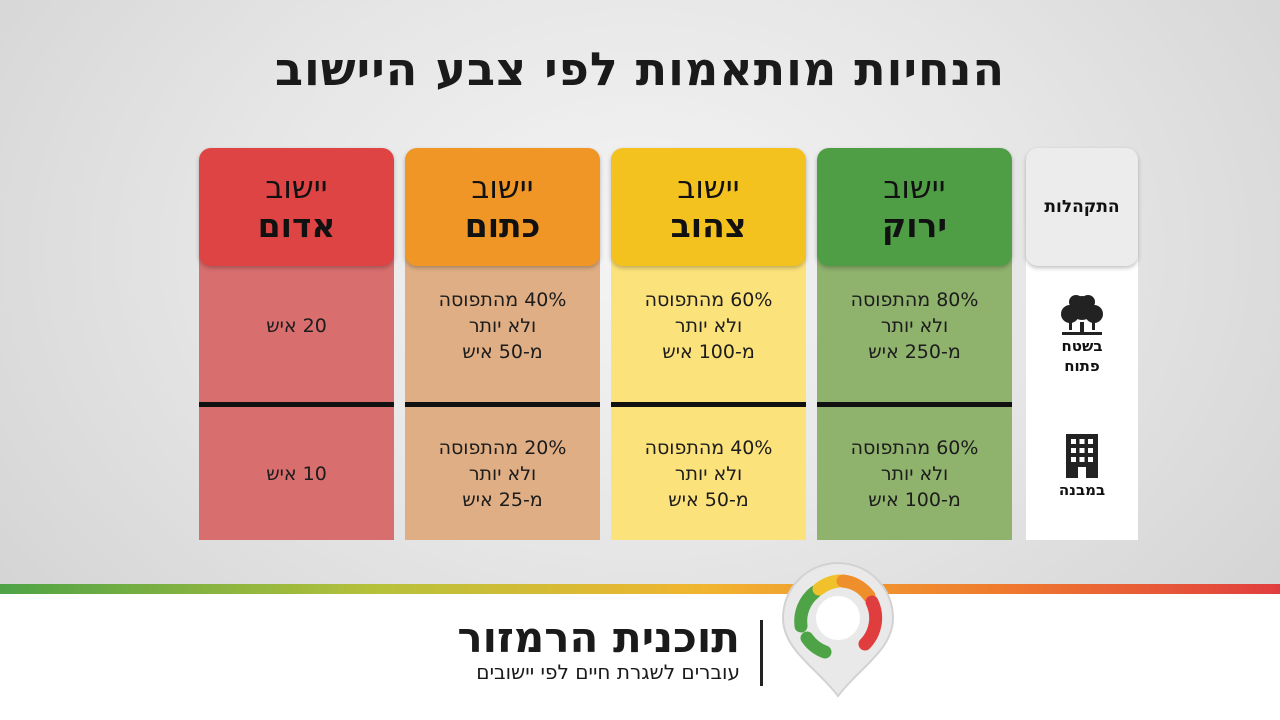 Image resolution: width=1280 pixels, height=720 pixels. I want to click on cell-open-area: 40% מהתפוסה ולא יותר מ-50 איש, so click(502, 325).